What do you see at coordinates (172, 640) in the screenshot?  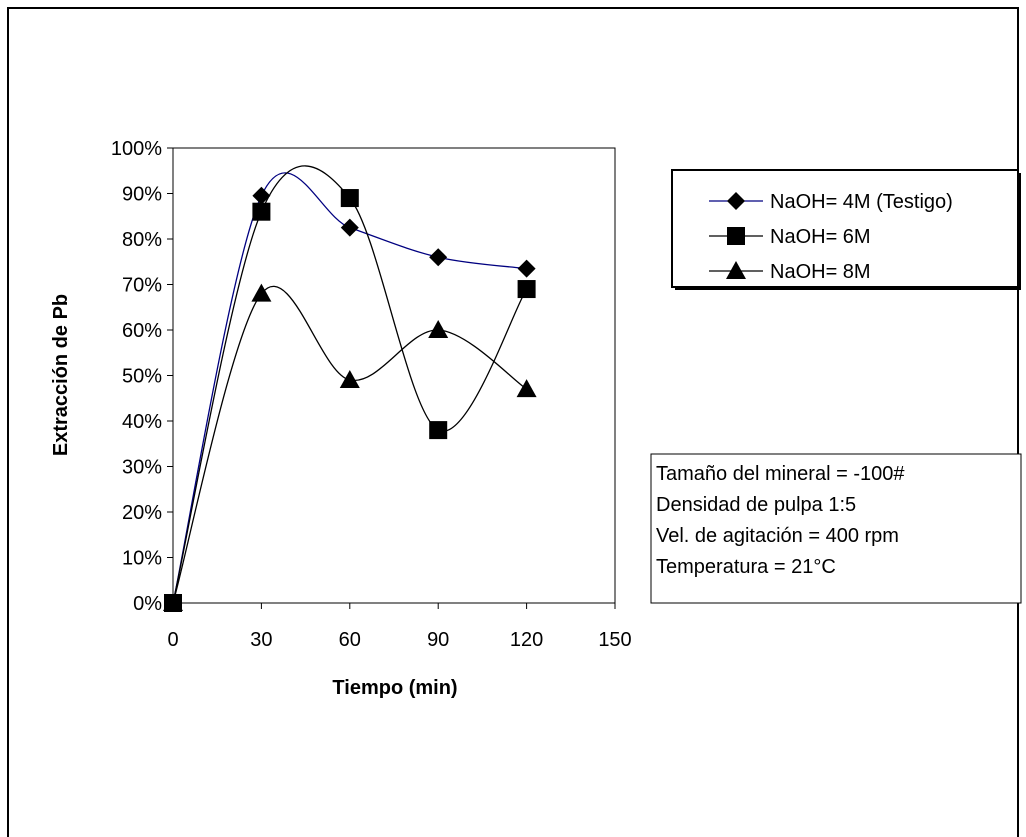 I see `x-tick-label: 0` at bounding box center [172, 640].